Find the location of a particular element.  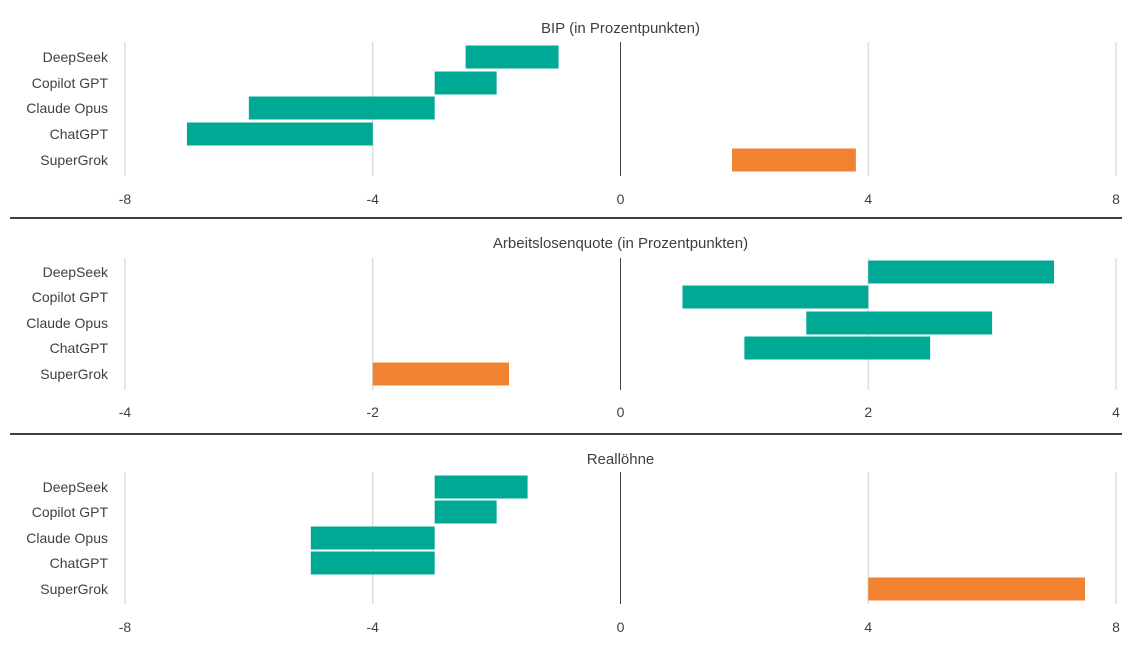

chart-1-category-label-0: DeepSeek is located at coordinates (76, 57).